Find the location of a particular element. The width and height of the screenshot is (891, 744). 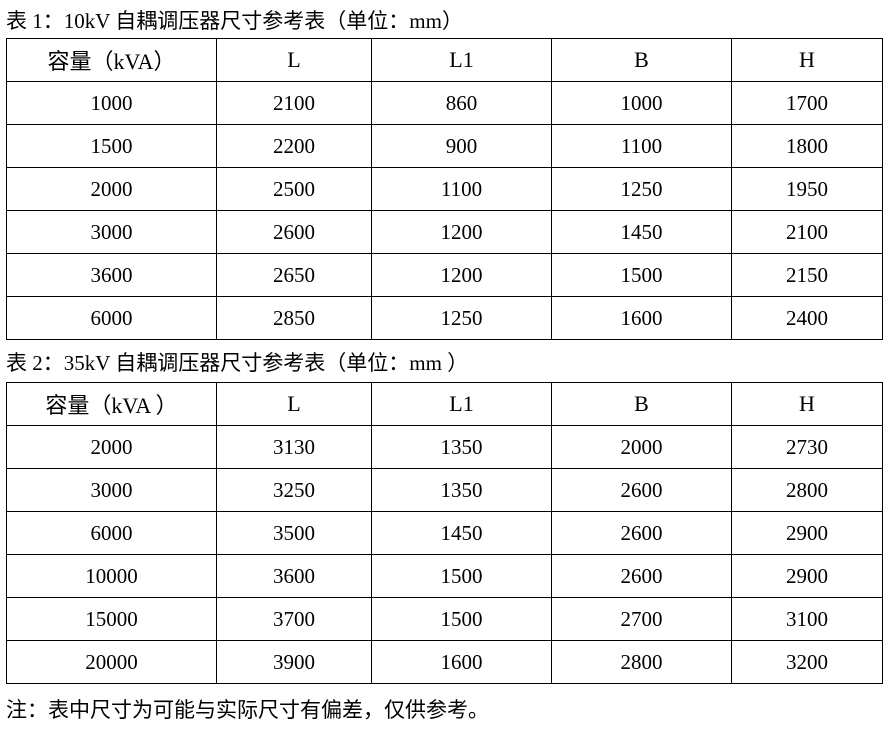

table-cell-l: 2650 is located at coordinates (294, 275).